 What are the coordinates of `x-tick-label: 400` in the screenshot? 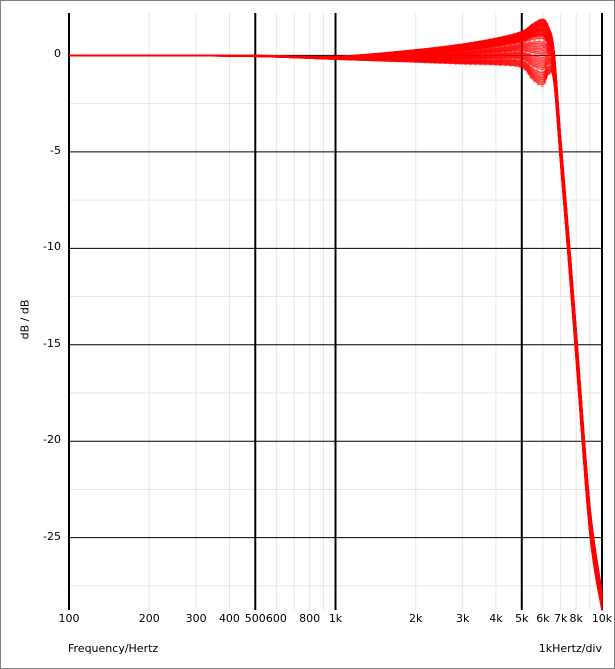 It's located at (229, 618).